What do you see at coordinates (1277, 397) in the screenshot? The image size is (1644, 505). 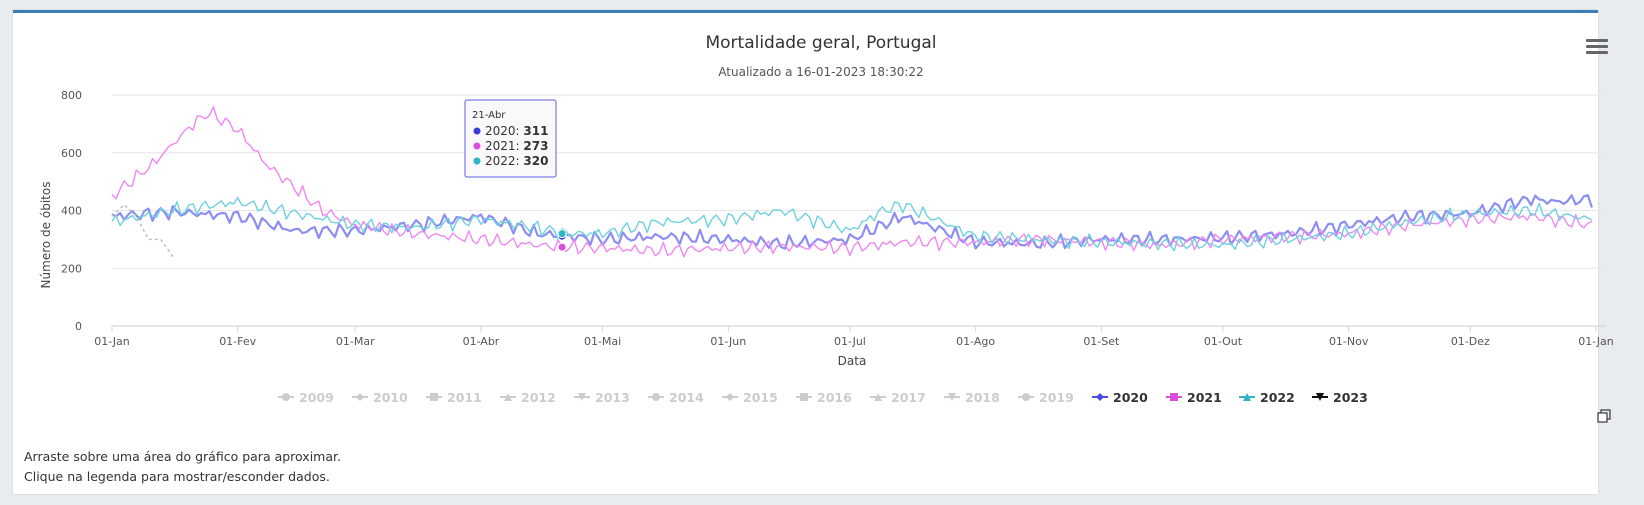 I see `legend-label: 2022` at bounding box center [1277, 397].